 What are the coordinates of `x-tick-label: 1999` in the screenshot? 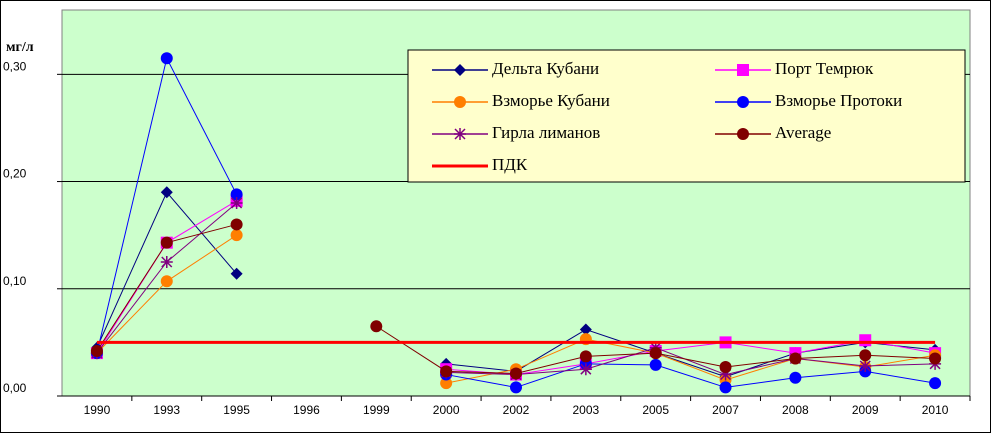 It's located at (376, 410).